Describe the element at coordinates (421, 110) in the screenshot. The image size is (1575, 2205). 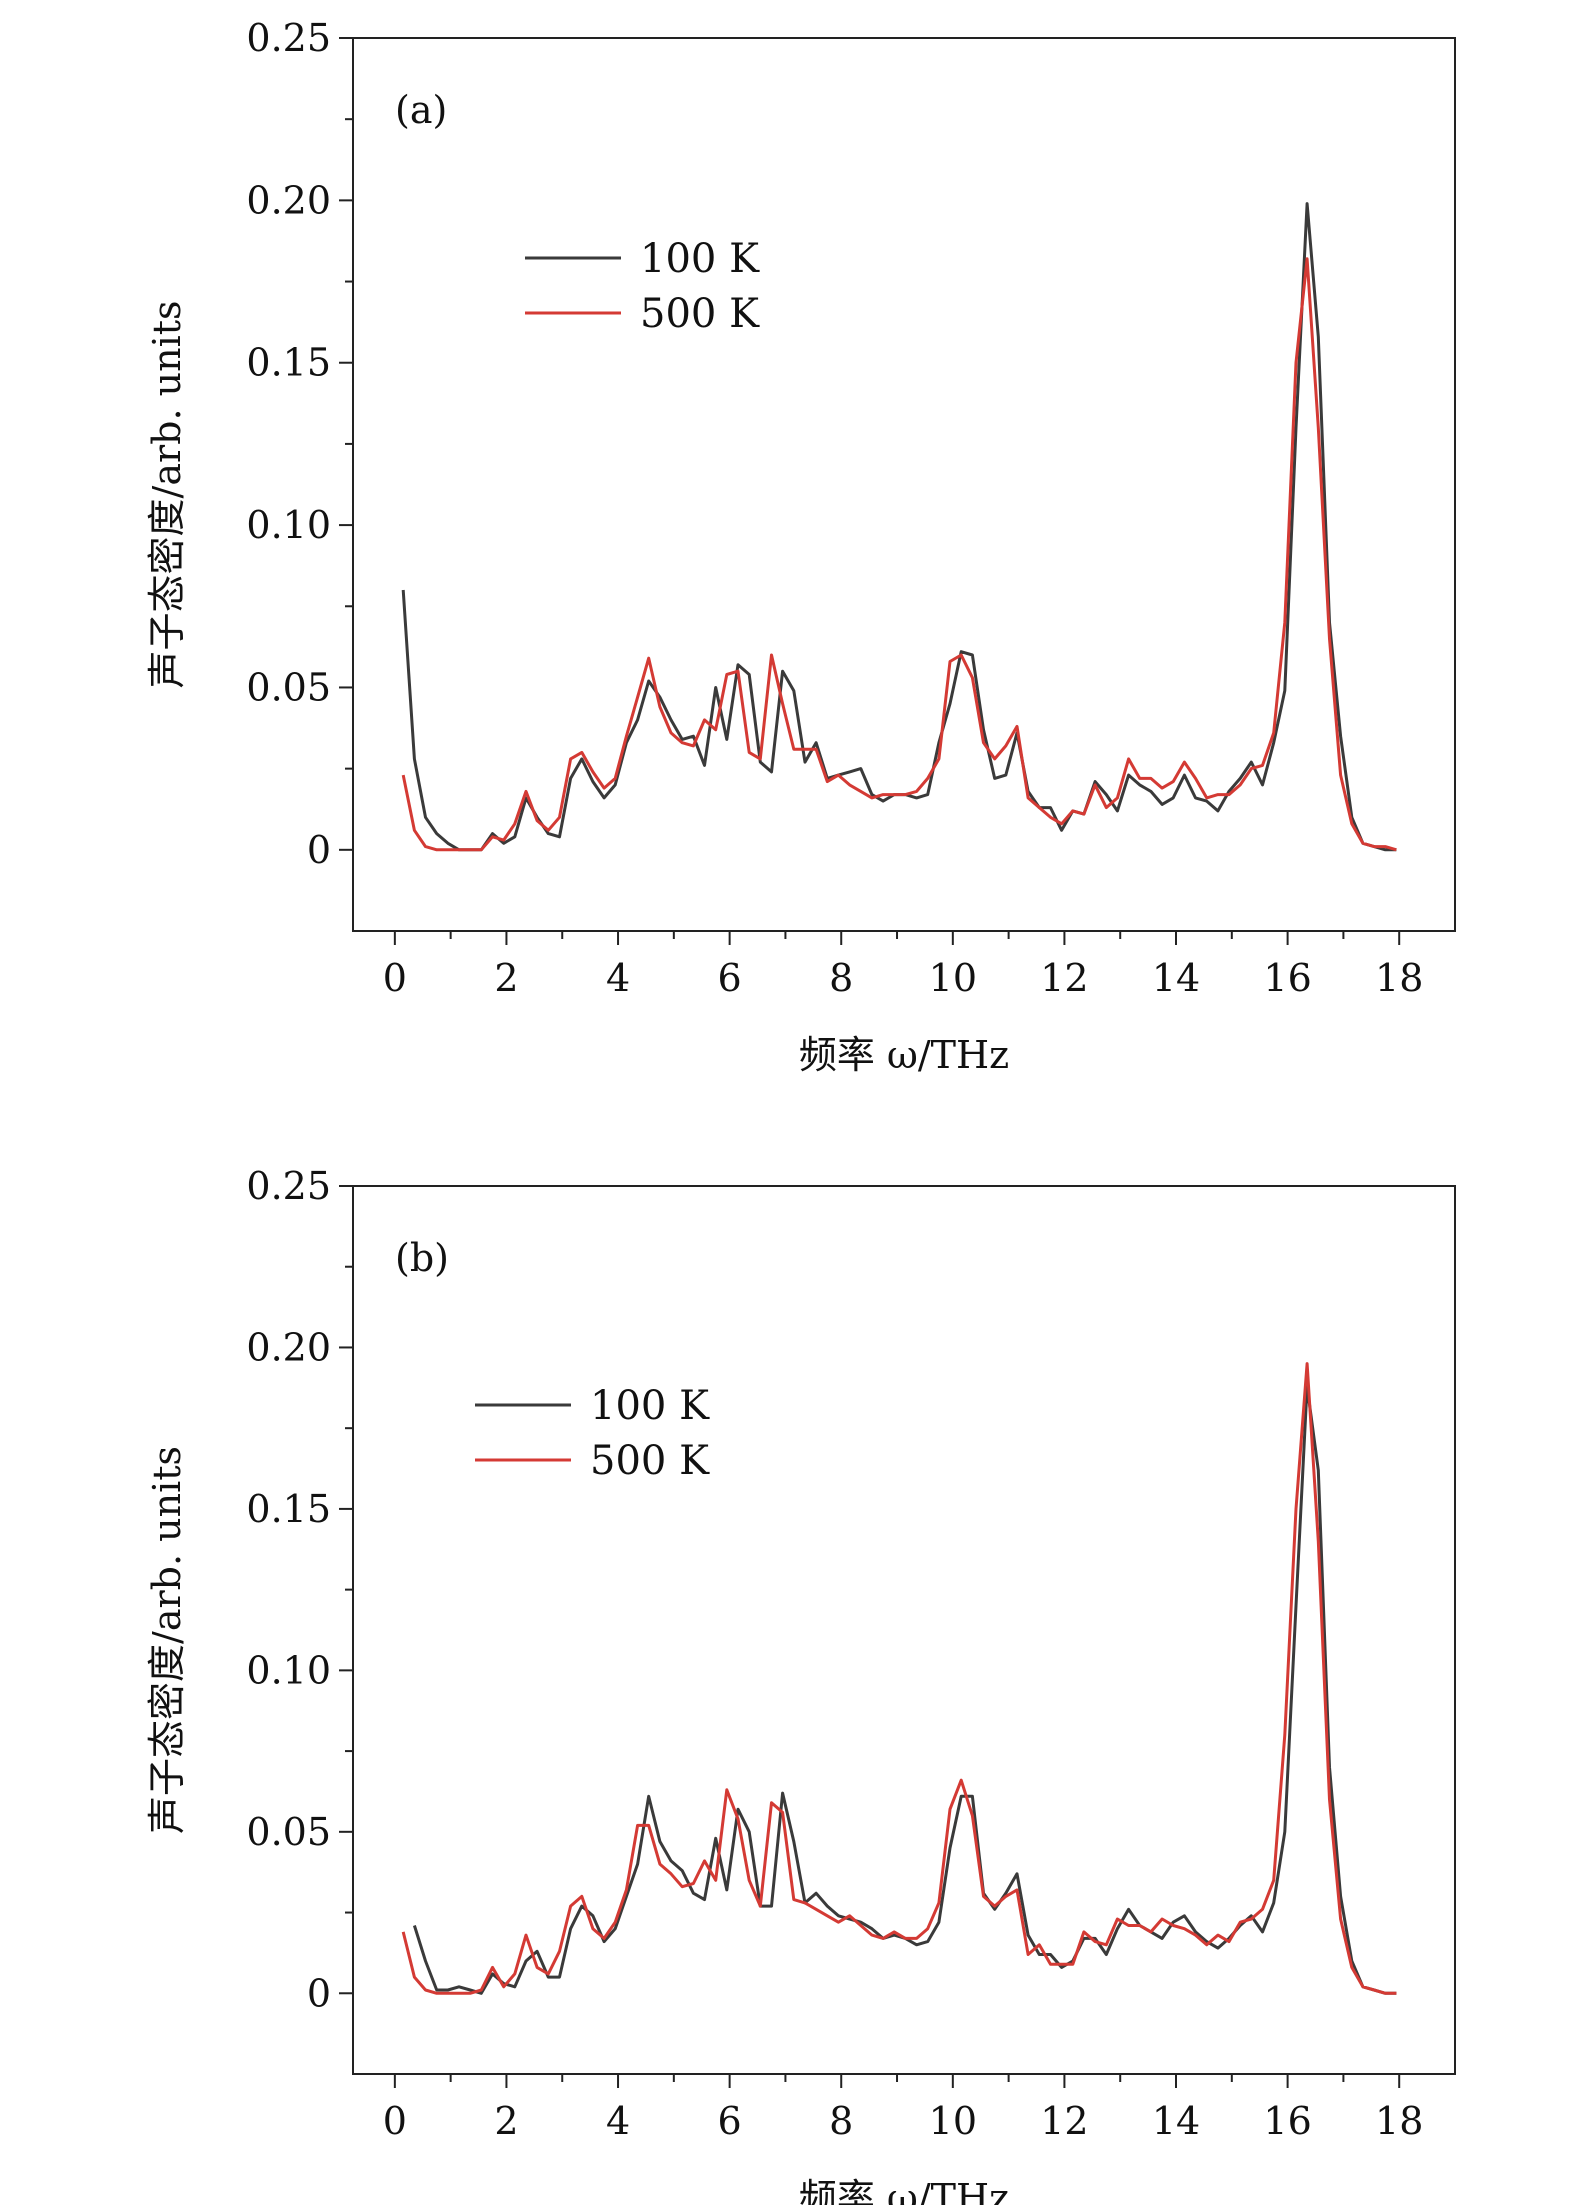
I see `panel-label: (a)` at that location.